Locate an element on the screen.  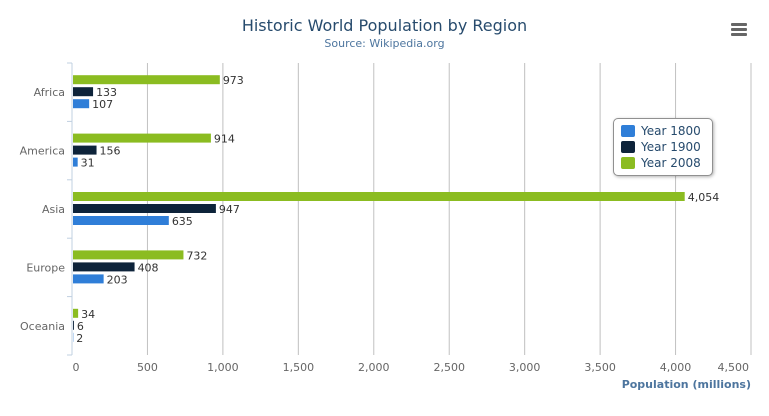
category-label: Europe is located at coordinates (45, 267).